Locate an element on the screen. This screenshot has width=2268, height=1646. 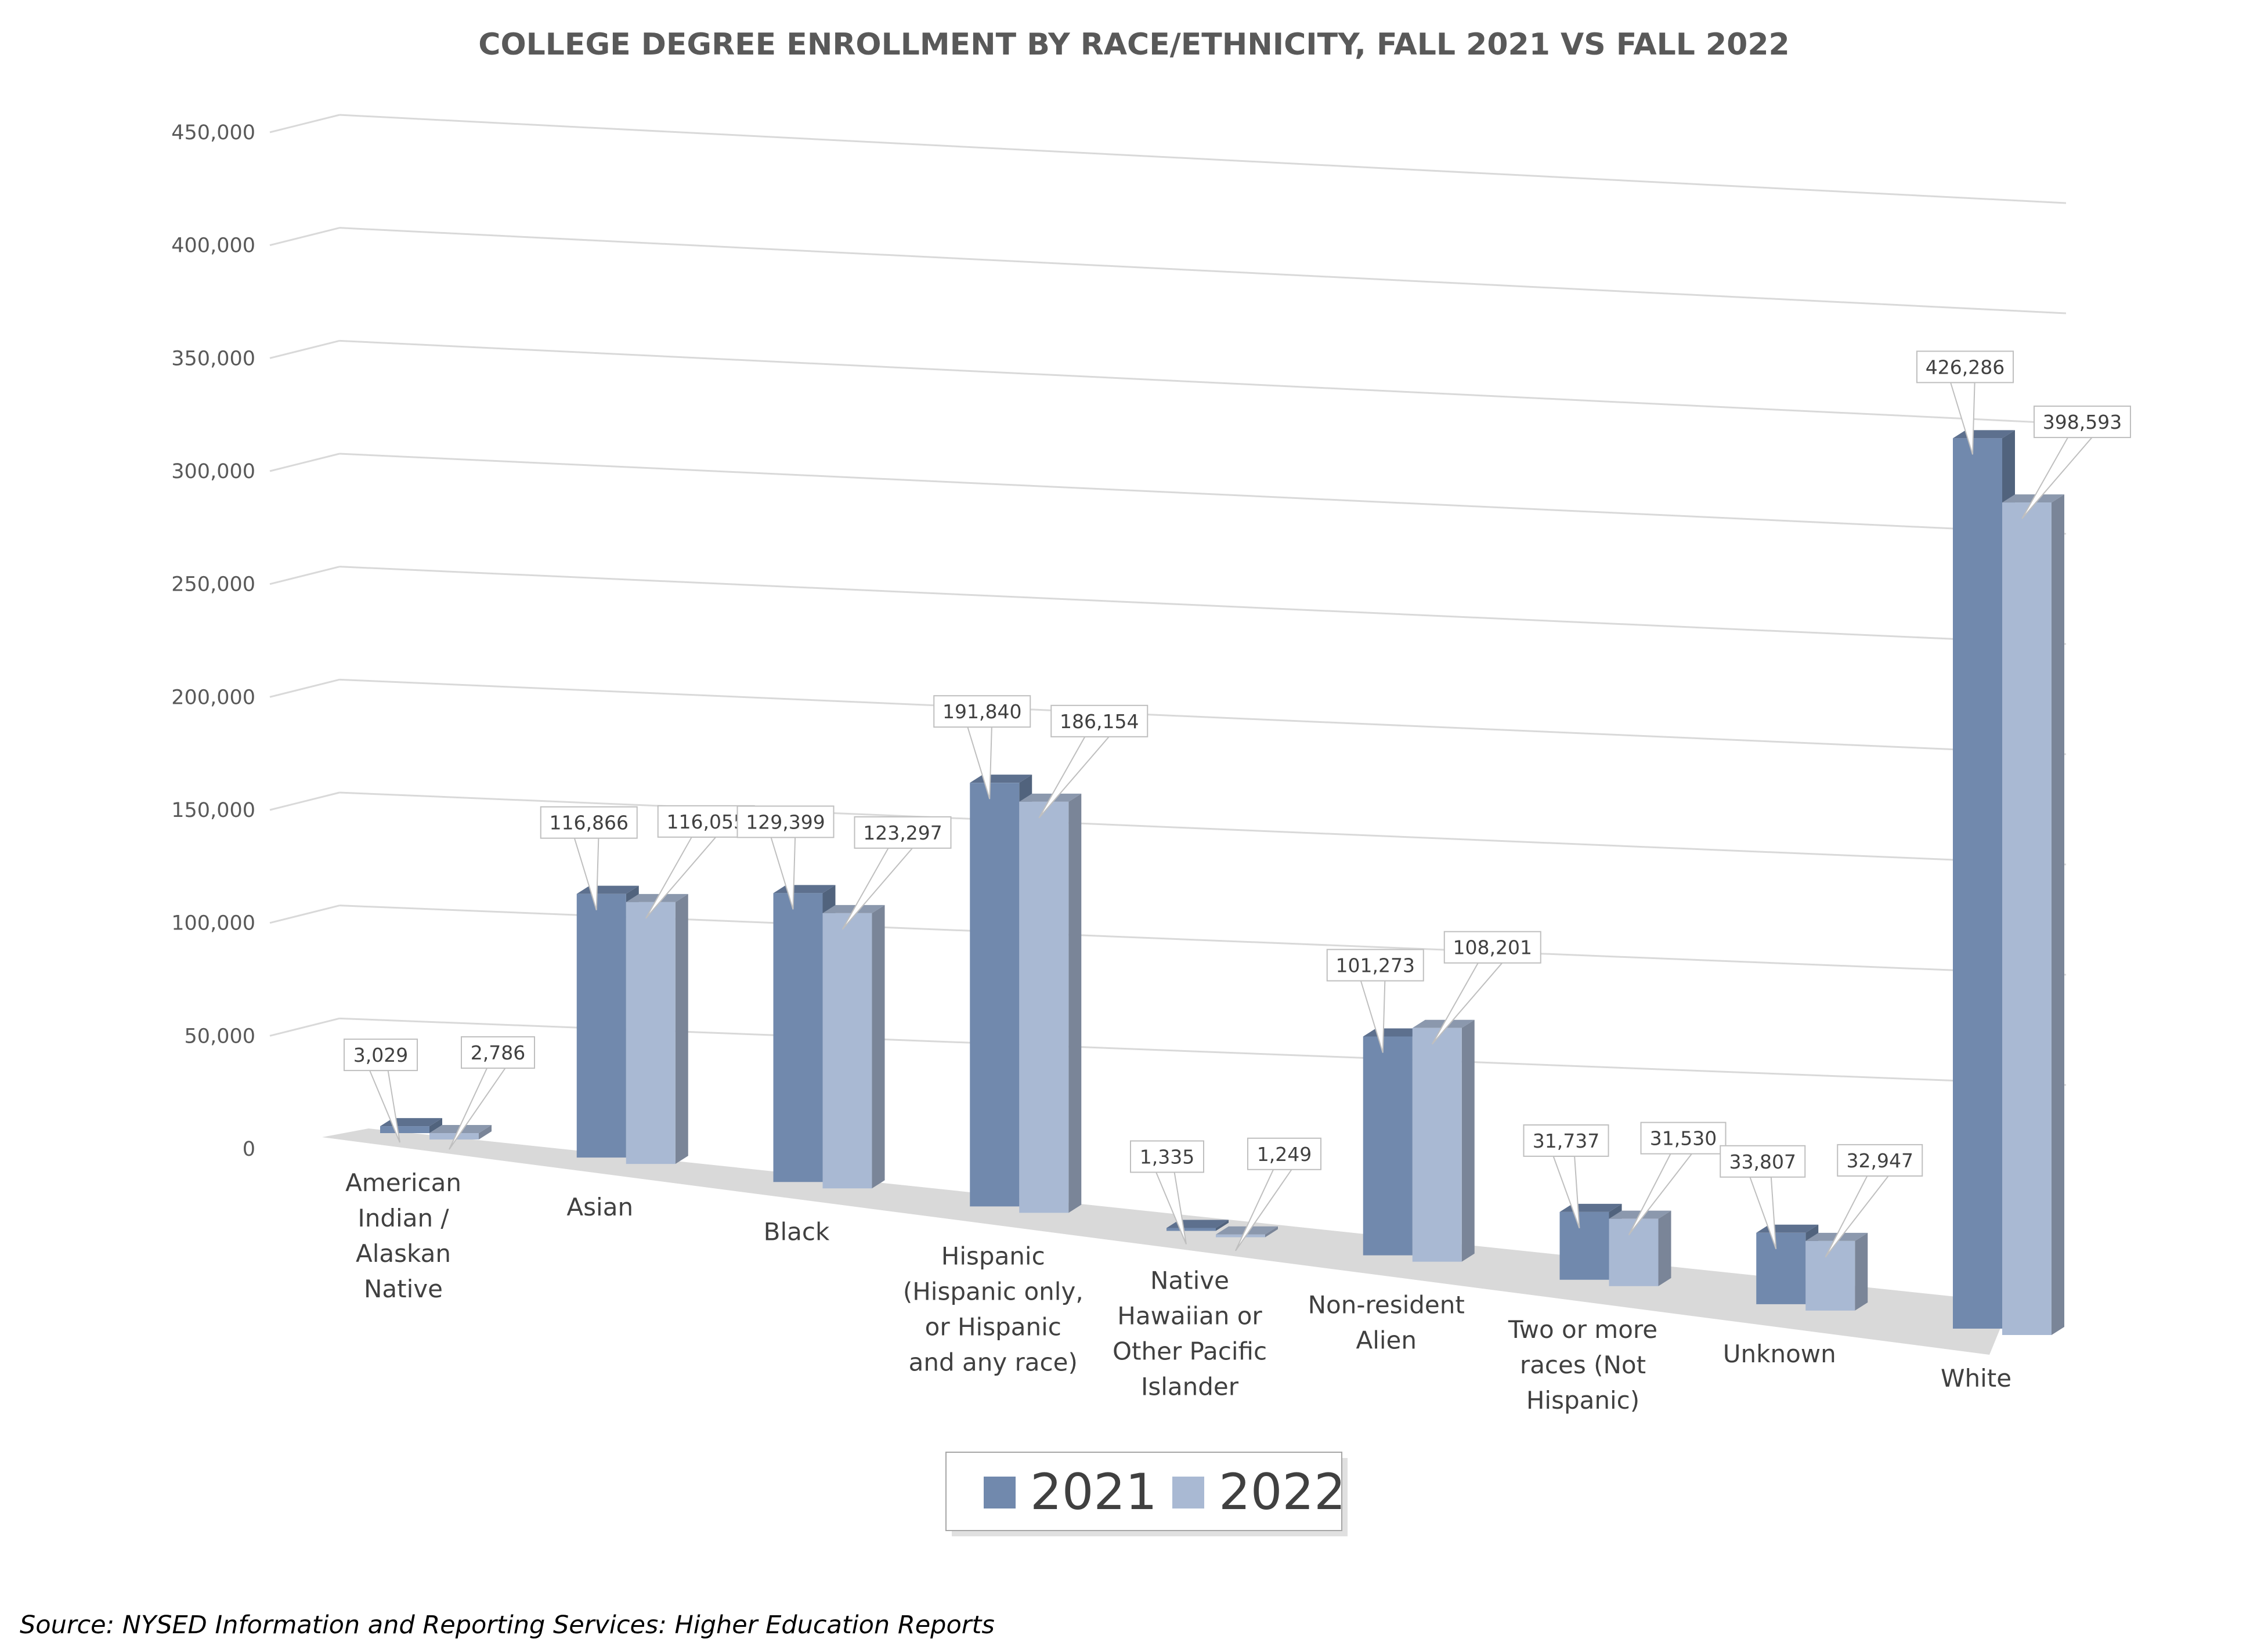
data-label: 129,399 is located at coordinates (785, 822).